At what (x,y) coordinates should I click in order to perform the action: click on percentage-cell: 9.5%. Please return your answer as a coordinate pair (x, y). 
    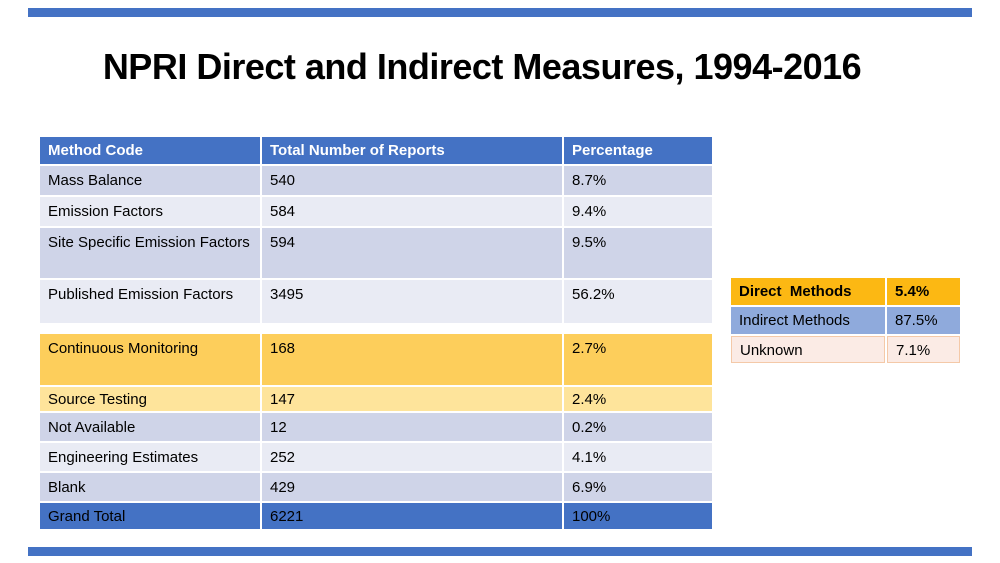
    Looking at the image, I should click on (638, 253).